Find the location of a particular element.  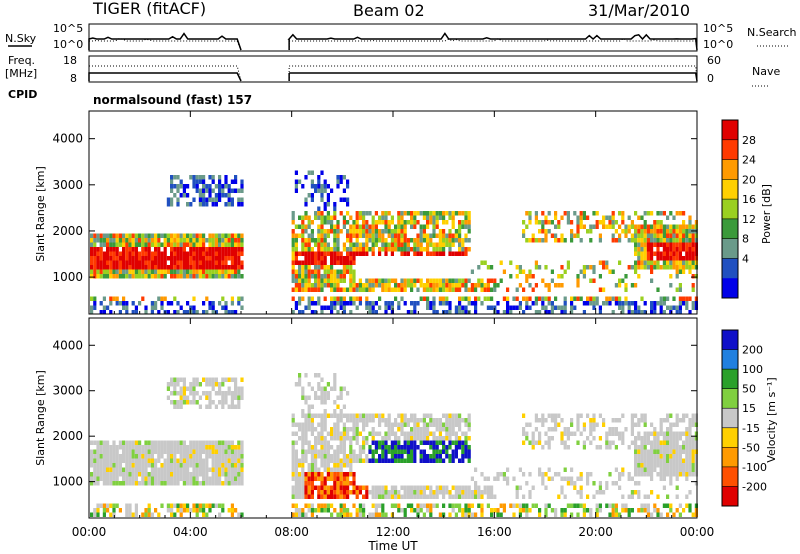

x-tick-label: 04:00 is located at coordinates (190, 532).